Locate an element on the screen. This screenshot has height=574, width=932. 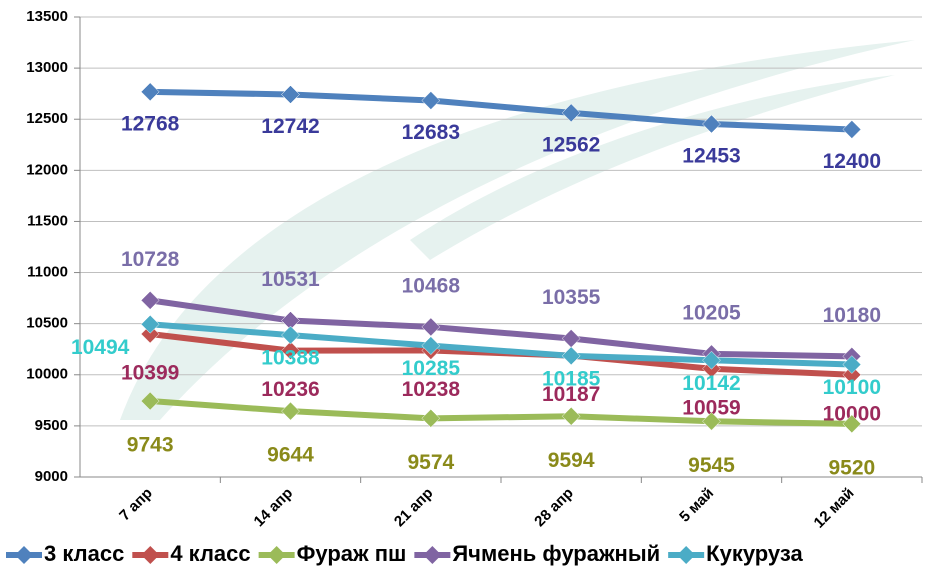
legend-label: 3 класс is located at coordinates (84, 553).